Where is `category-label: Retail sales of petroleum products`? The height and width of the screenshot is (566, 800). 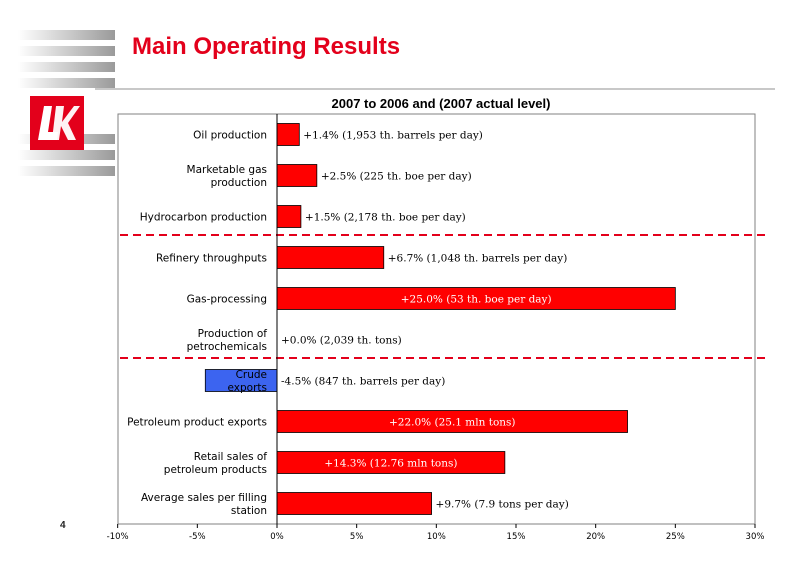 category-label: Retail sales of petroleum products is located at coordinates (216, 463).